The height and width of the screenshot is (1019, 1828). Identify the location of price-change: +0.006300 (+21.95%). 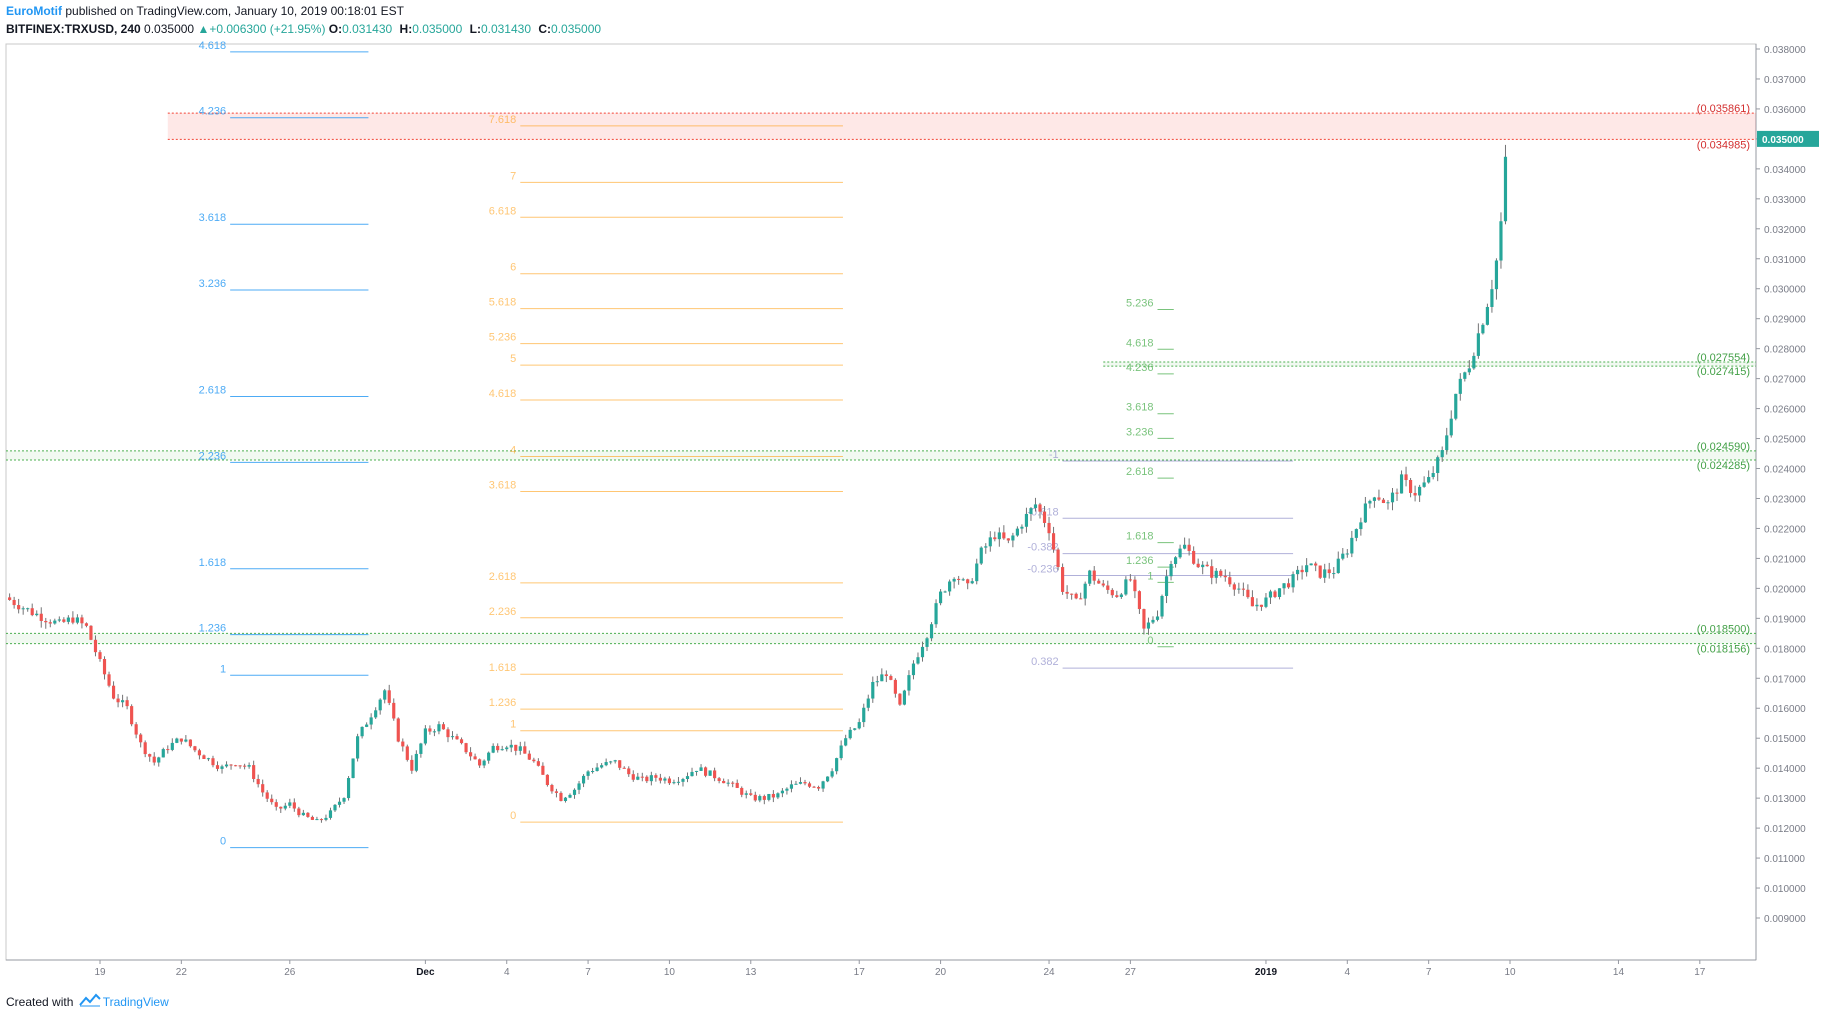
(267, 29).